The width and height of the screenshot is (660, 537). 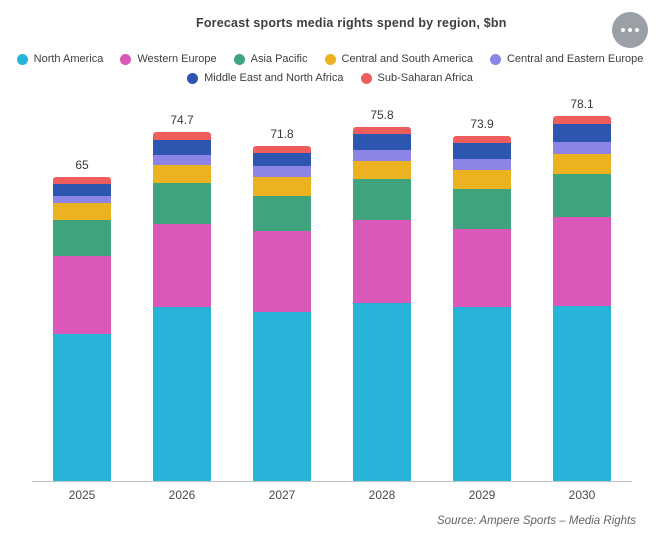 What do you see at coordinates (582, 495) in the screenshot?
I see `x-axis-label: 2030` at bounding box center [582, 495].